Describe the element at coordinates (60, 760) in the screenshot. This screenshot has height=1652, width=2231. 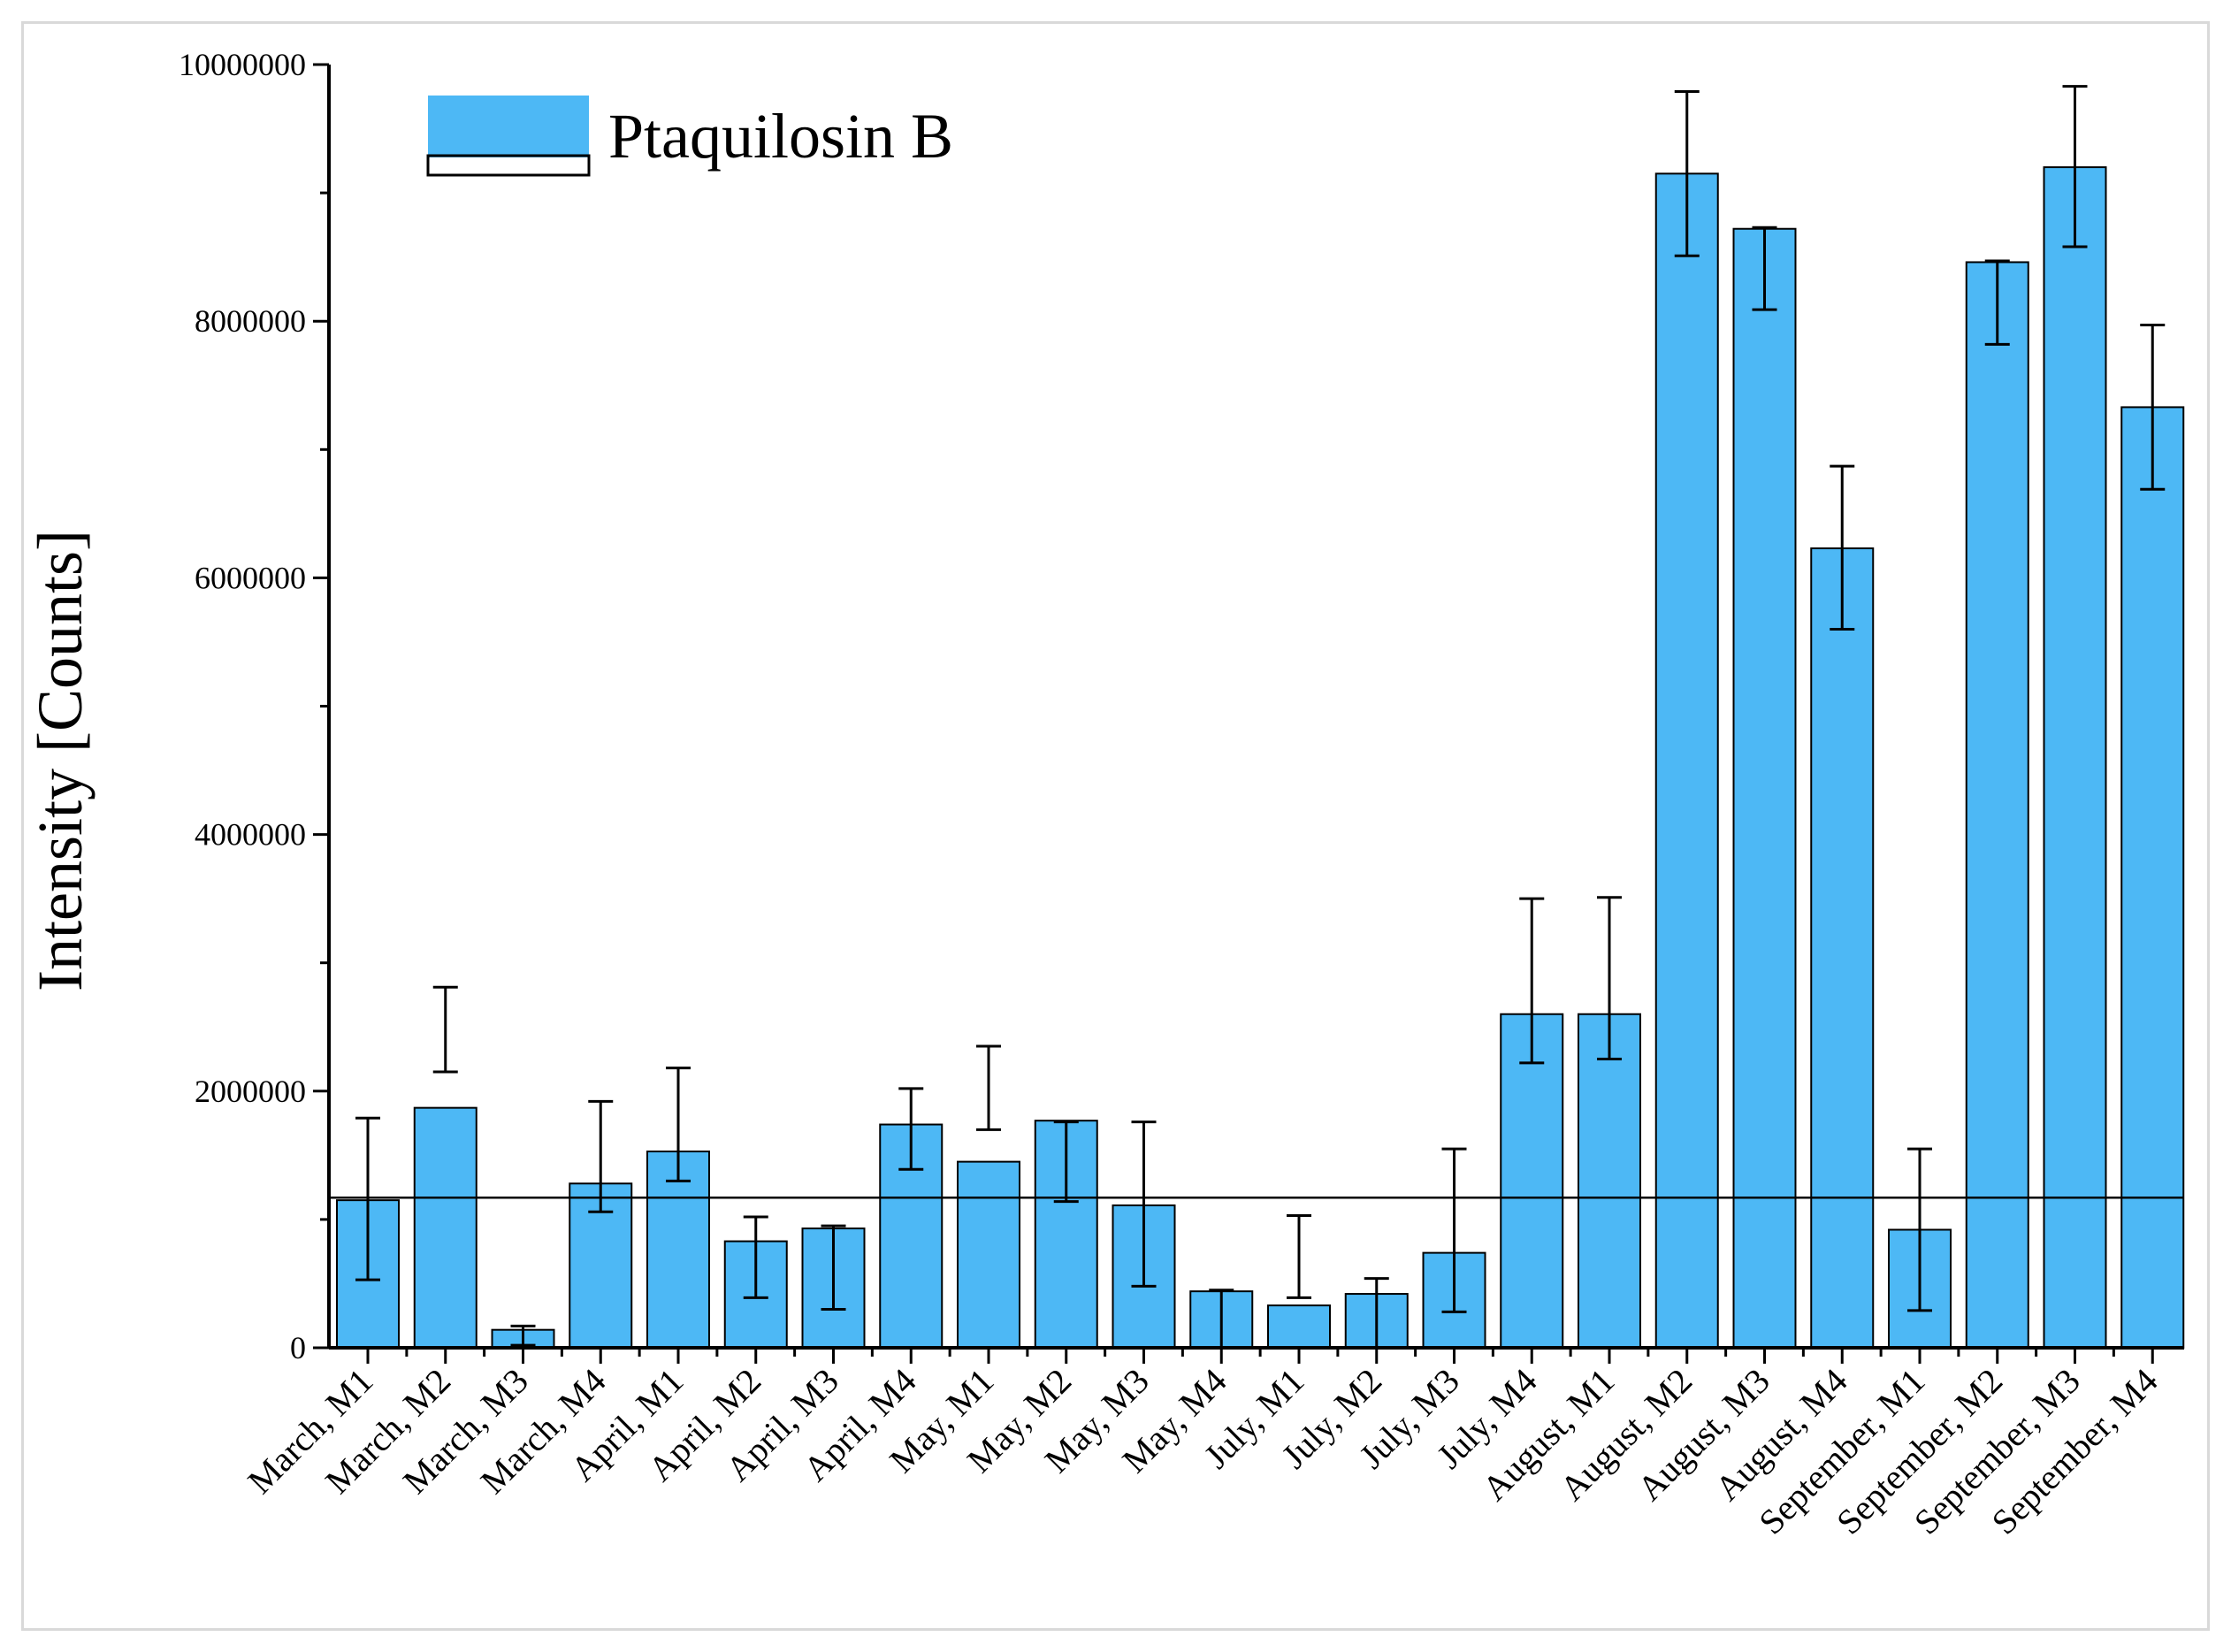
I see `y-axis-label: Intensity [Counts]` at that location.